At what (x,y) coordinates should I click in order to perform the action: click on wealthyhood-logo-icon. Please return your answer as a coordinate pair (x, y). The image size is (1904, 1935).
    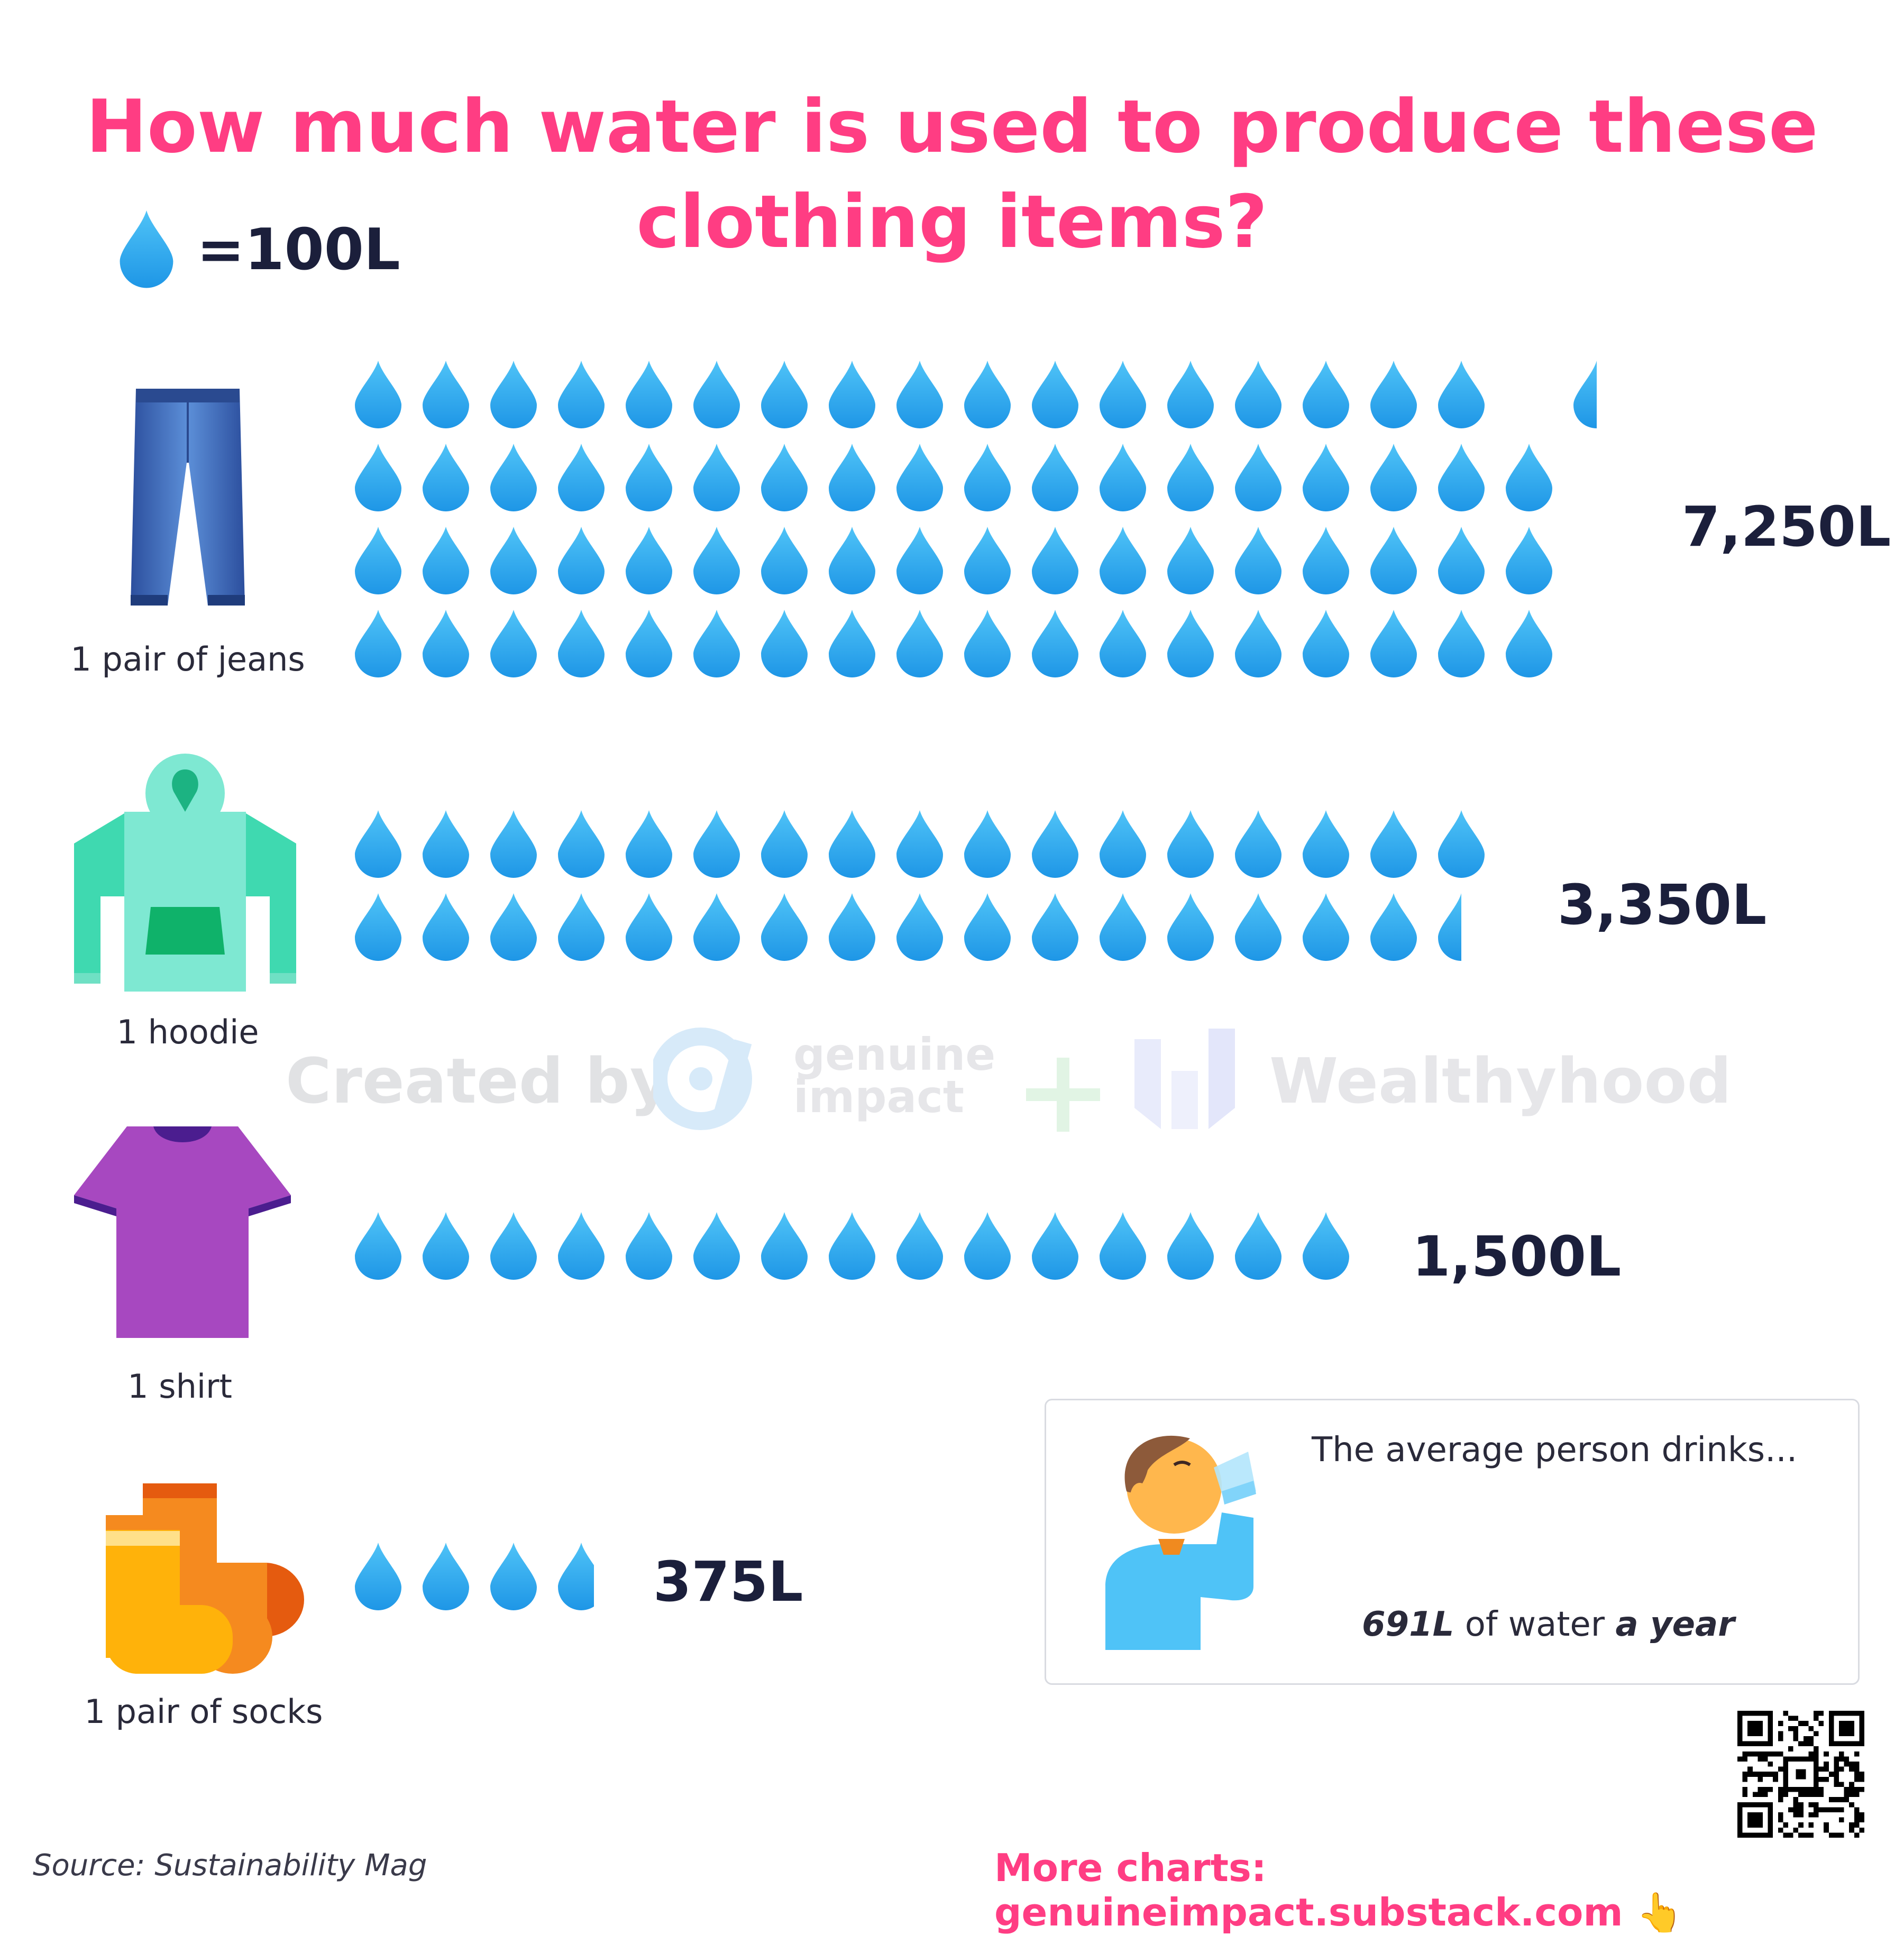
    Looking at the image, I should click on (1184, 1079).